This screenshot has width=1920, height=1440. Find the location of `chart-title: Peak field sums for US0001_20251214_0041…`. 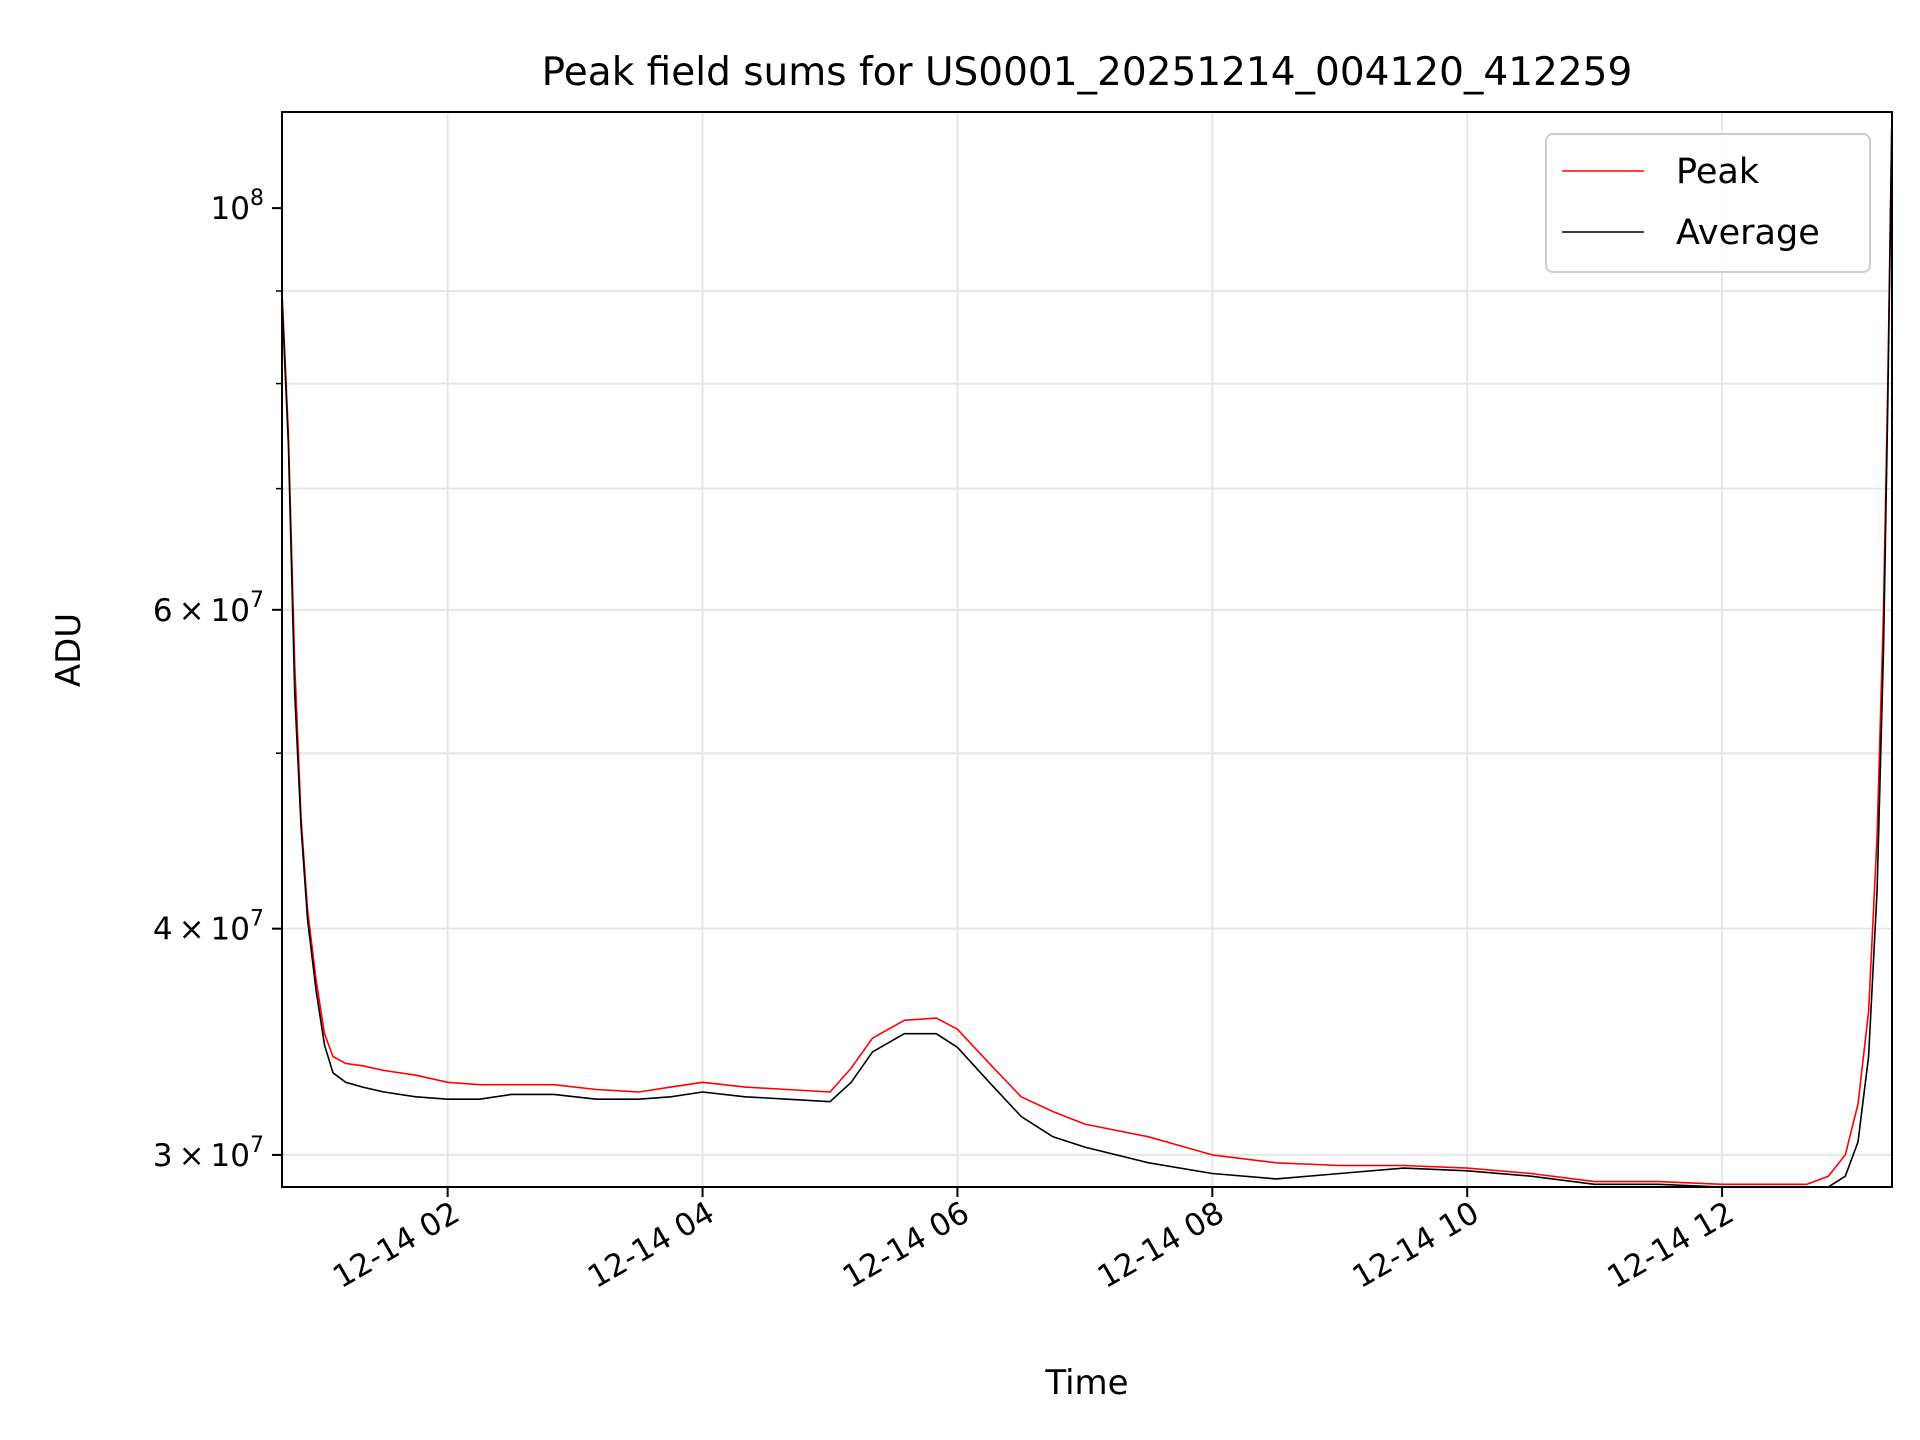

chart-title: Peak field sums for US0001_20251214_0041… is located at coordinates (1087, 72).